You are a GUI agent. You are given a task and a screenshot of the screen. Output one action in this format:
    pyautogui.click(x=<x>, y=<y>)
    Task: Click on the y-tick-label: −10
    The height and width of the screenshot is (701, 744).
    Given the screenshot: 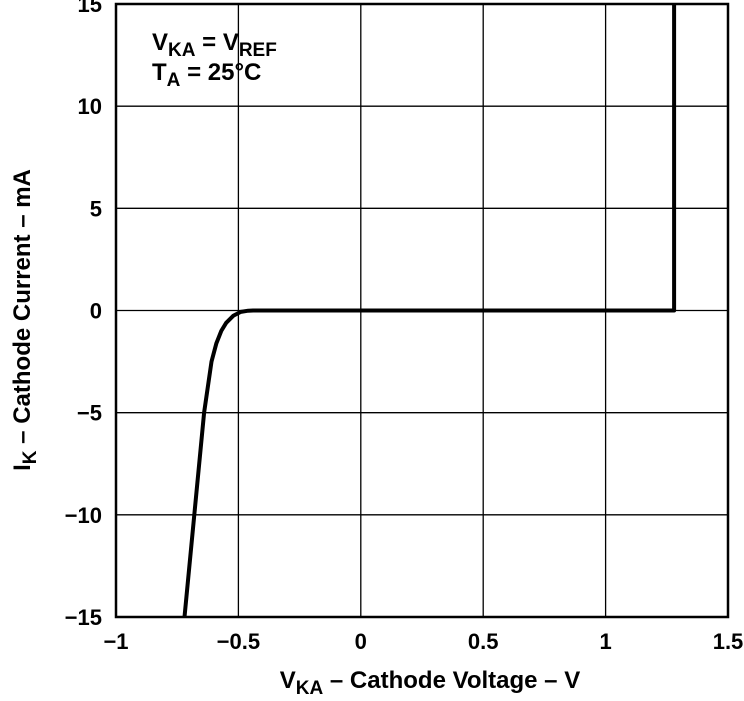 What is the action you would take?
    pyautogui.click(x=83, y=515)
    